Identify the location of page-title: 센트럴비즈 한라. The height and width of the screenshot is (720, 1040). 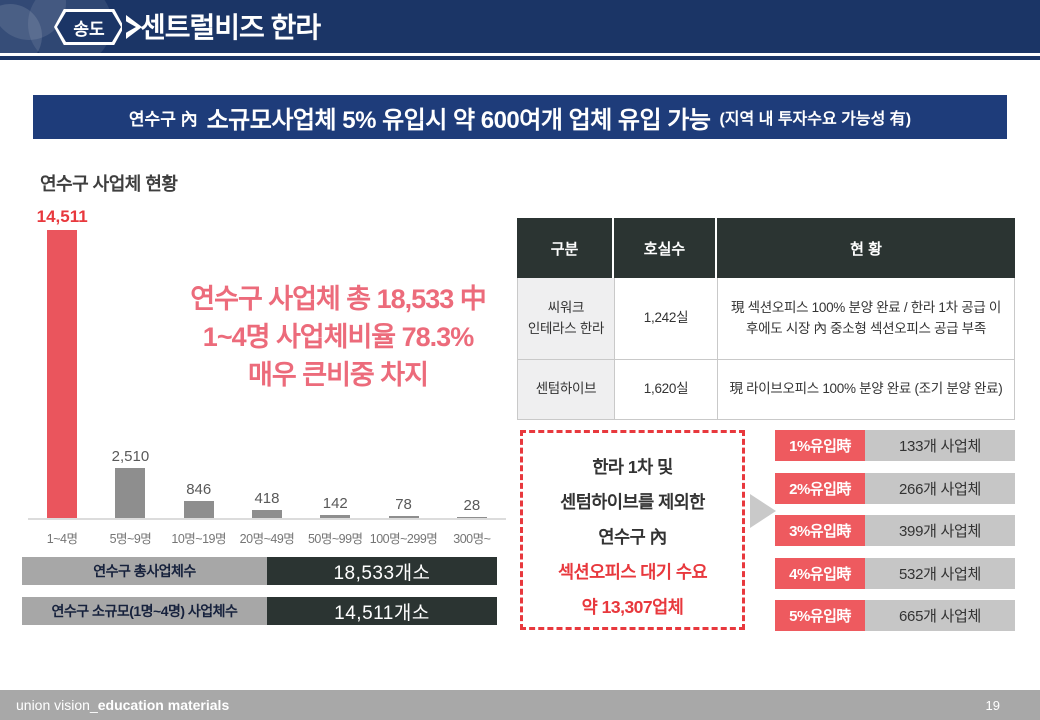
(230, 27).